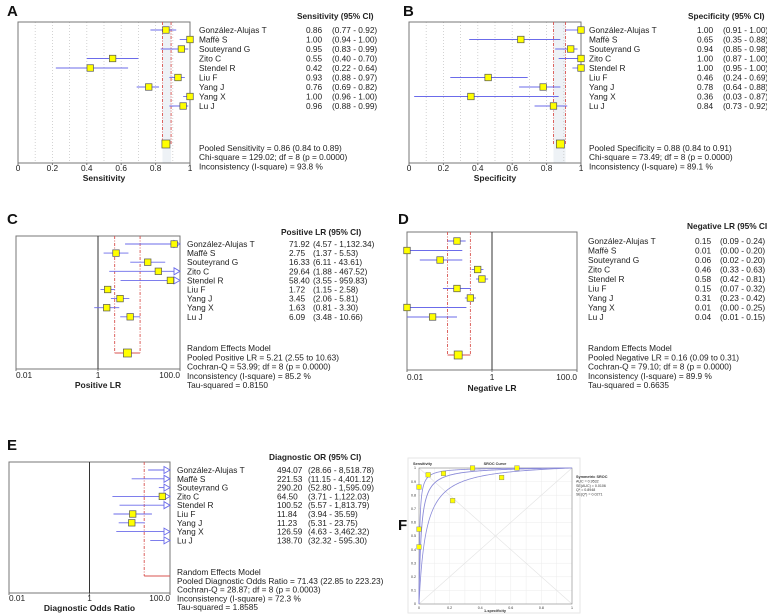 Image resolution: width=767 pixels, height=614 pixels. Describe the element at coordinates (341, 488) in the screenshot. I see `ci-value: (52.80 - 1,595.09)` at that location.